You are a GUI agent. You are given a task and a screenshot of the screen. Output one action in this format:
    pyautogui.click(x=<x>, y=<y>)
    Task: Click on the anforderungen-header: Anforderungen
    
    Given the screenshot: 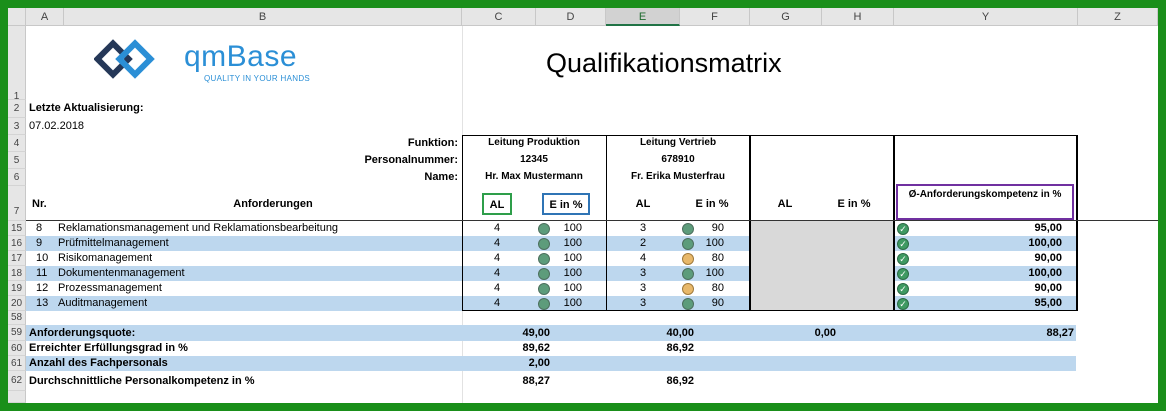 What is the action you would take?
    pyautogui.click(x=273, y=204)
    